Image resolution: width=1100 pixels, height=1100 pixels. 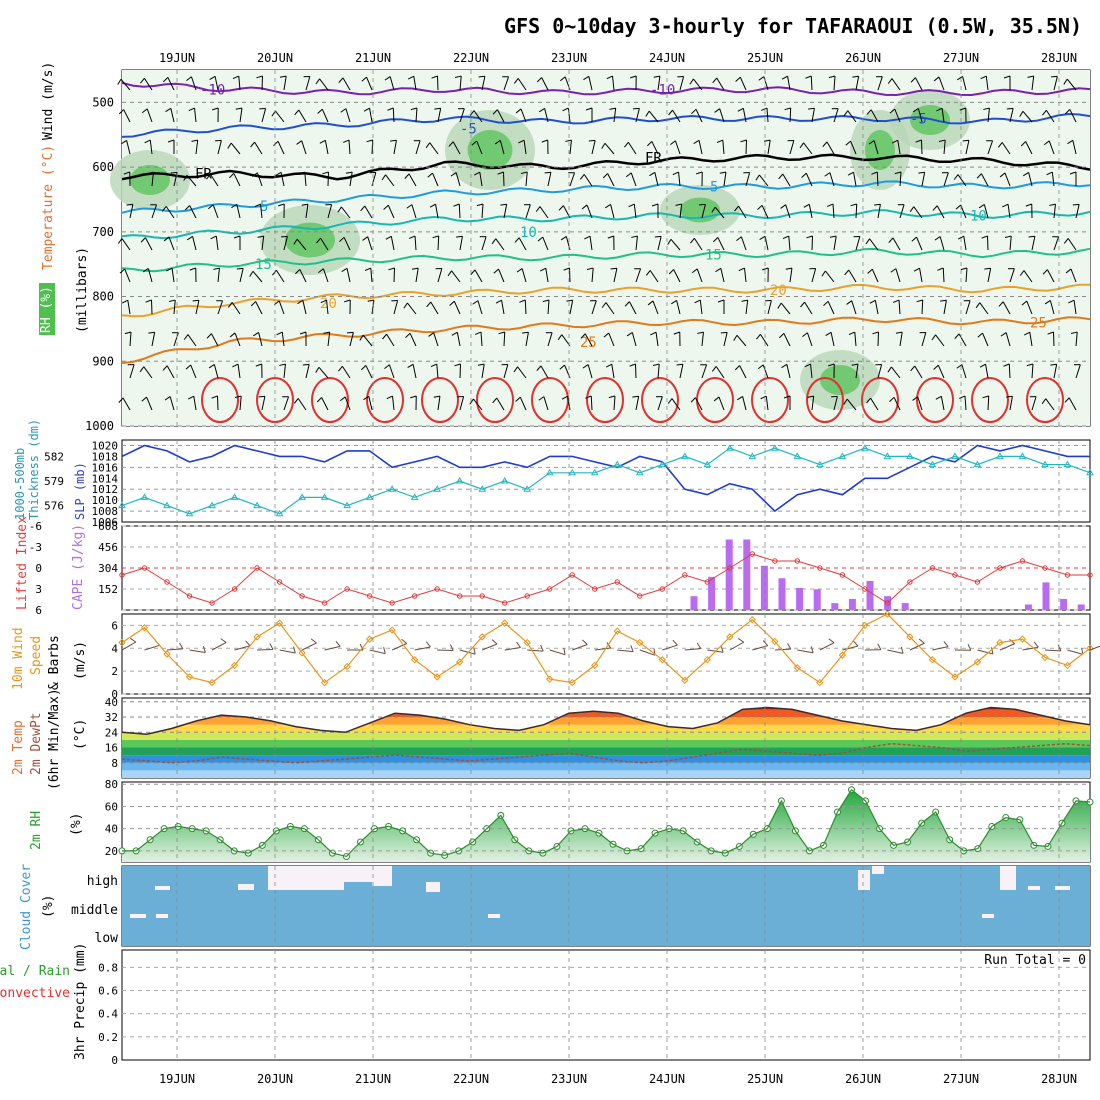 I want to click on y-tick-label: 60, so click(x=111, y=806).